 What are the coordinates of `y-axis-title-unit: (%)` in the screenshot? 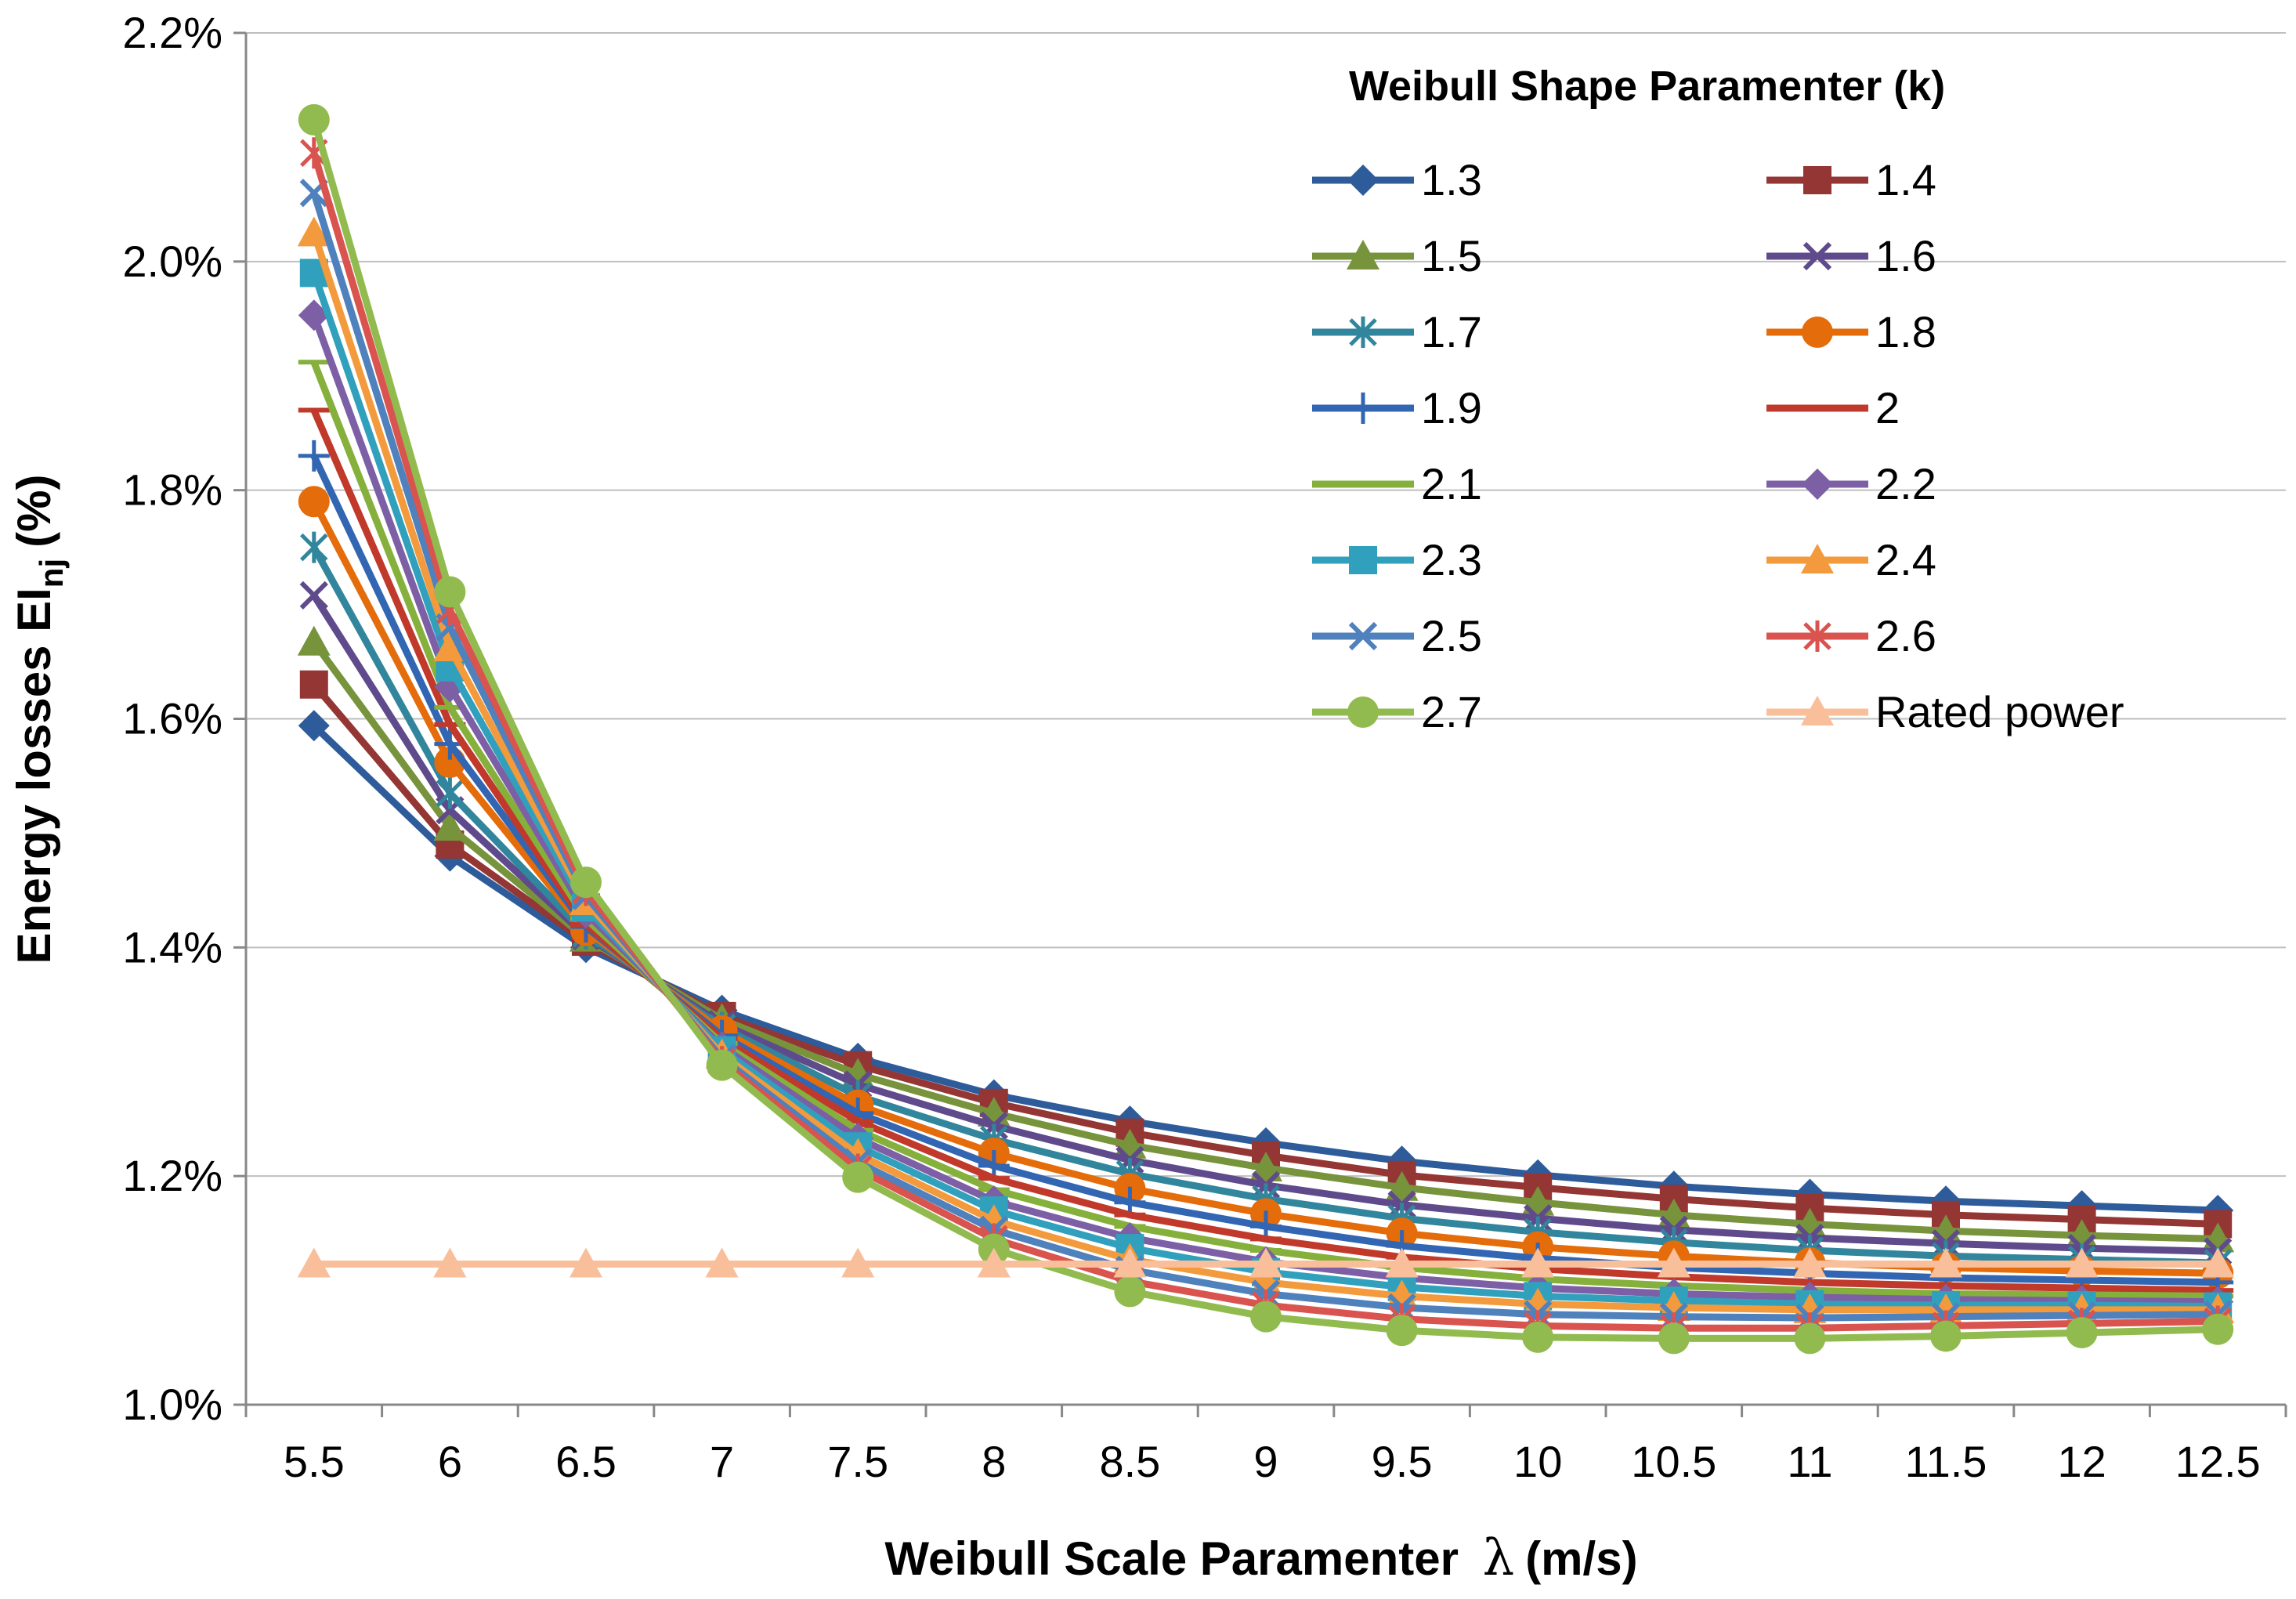 It's located at (34, 511).